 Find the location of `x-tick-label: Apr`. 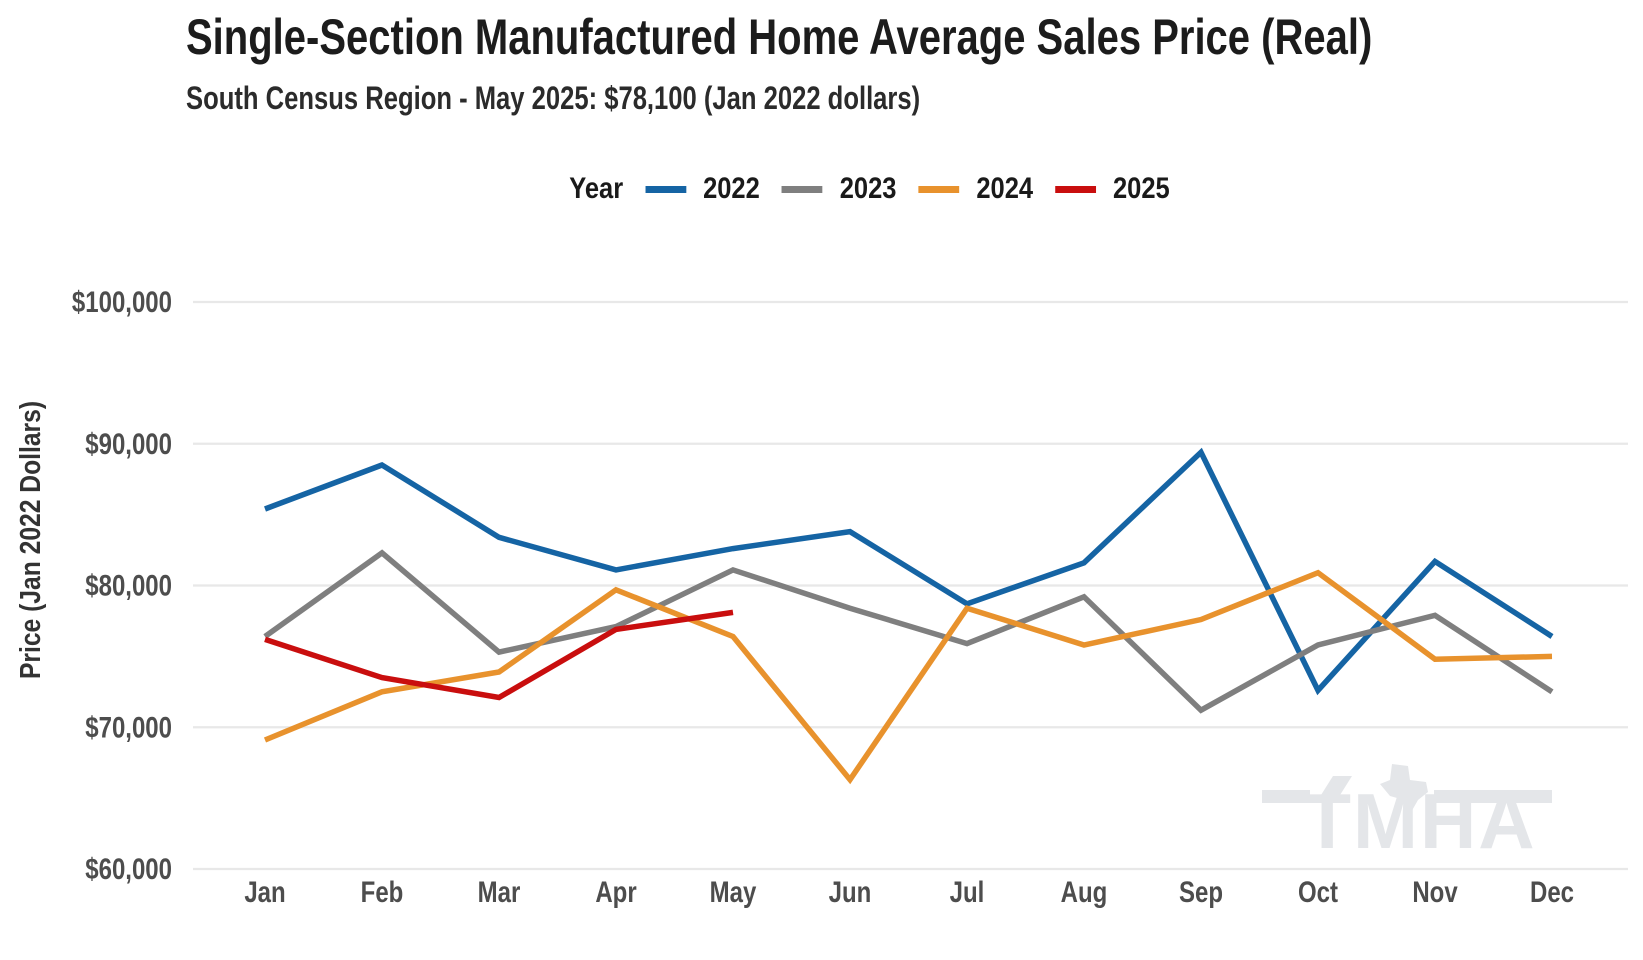

x-tick-label: Apr is located at coordinates (616, 891).